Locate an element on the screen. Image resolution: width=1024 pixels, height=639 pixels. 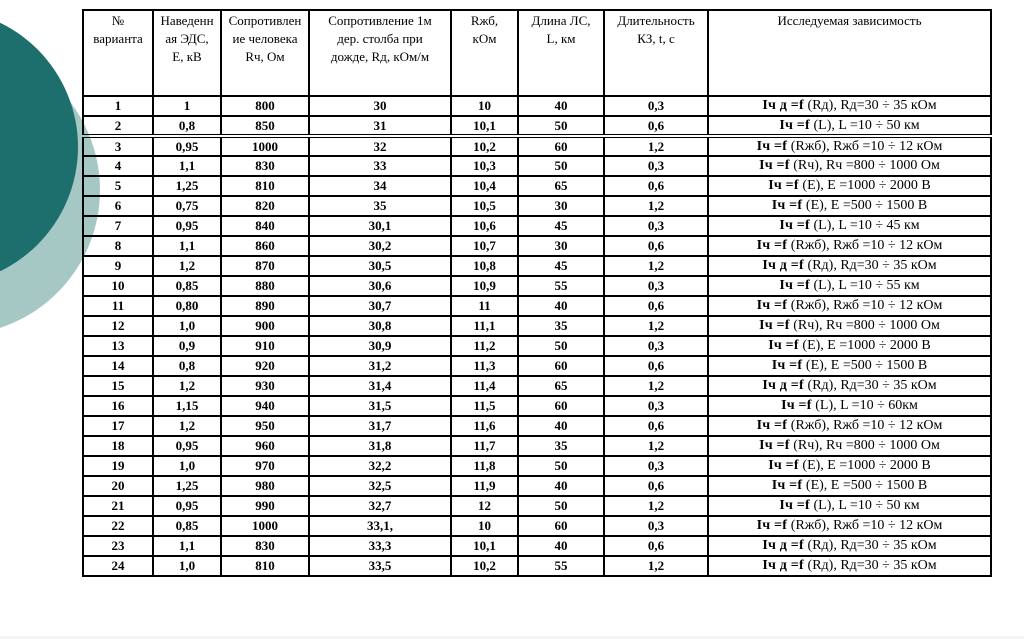
cell-line-length: 40 is located at coordinates (561, 306).